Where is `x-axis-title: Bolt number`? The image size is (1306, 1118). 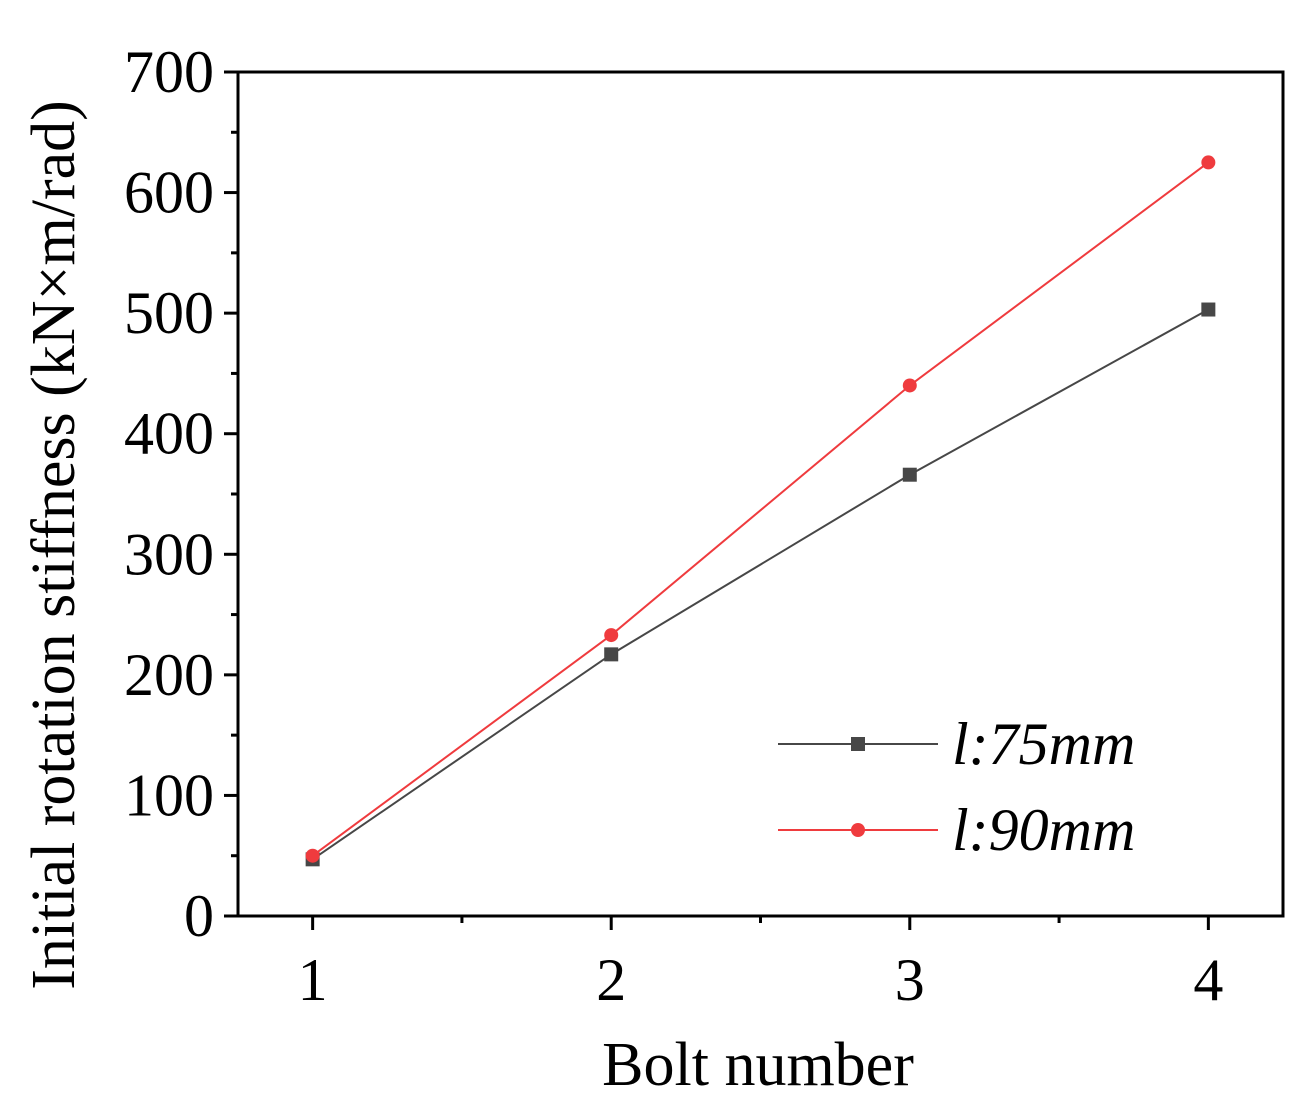 x-axis-title: Bolt number is located at coordinates (758, 1065).